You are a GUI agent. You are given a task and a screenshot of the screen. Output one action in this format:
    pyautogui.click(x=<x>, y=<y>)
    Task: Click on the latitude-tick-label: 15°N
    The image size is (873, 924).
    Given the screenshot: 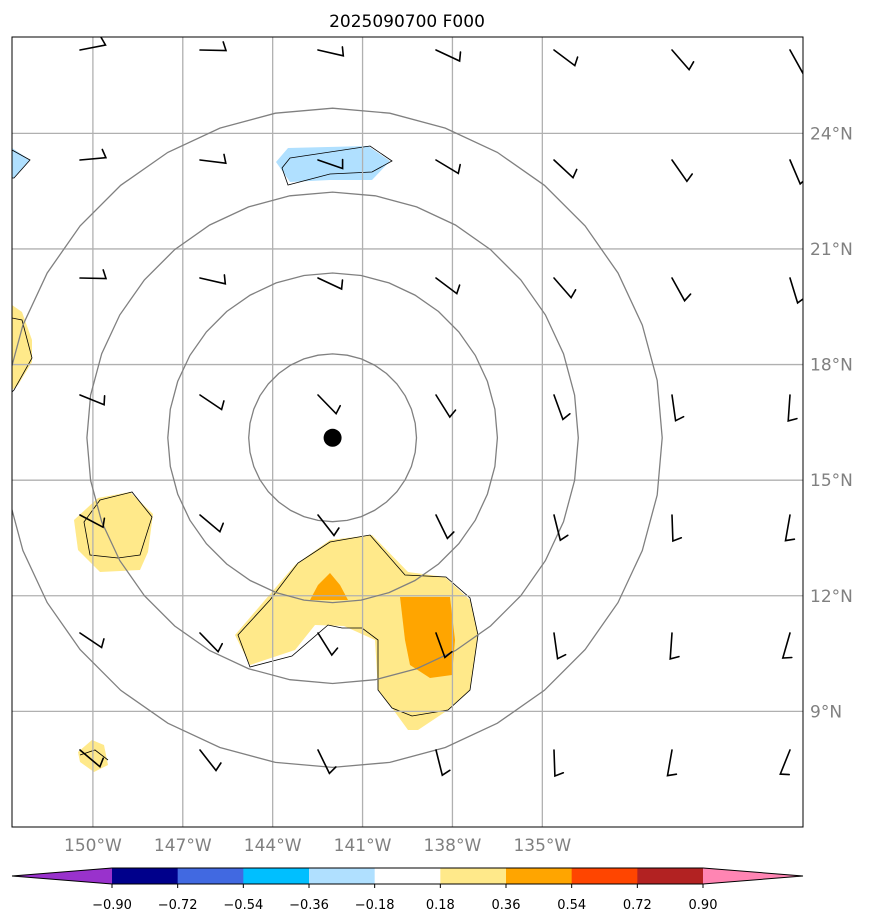 What is the action you would take?
    pyautogui.click(x=831, y=481)
    